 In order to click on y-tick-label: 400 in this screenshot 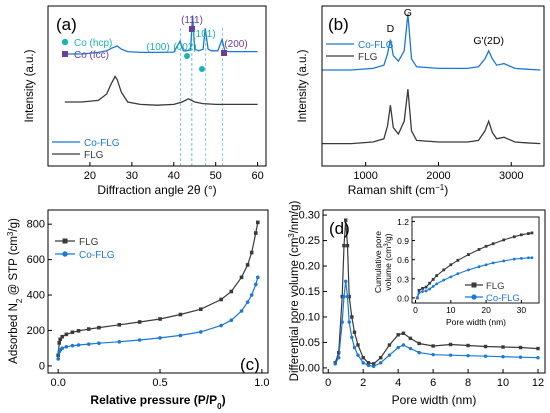, I will do `click(36, 296)`.